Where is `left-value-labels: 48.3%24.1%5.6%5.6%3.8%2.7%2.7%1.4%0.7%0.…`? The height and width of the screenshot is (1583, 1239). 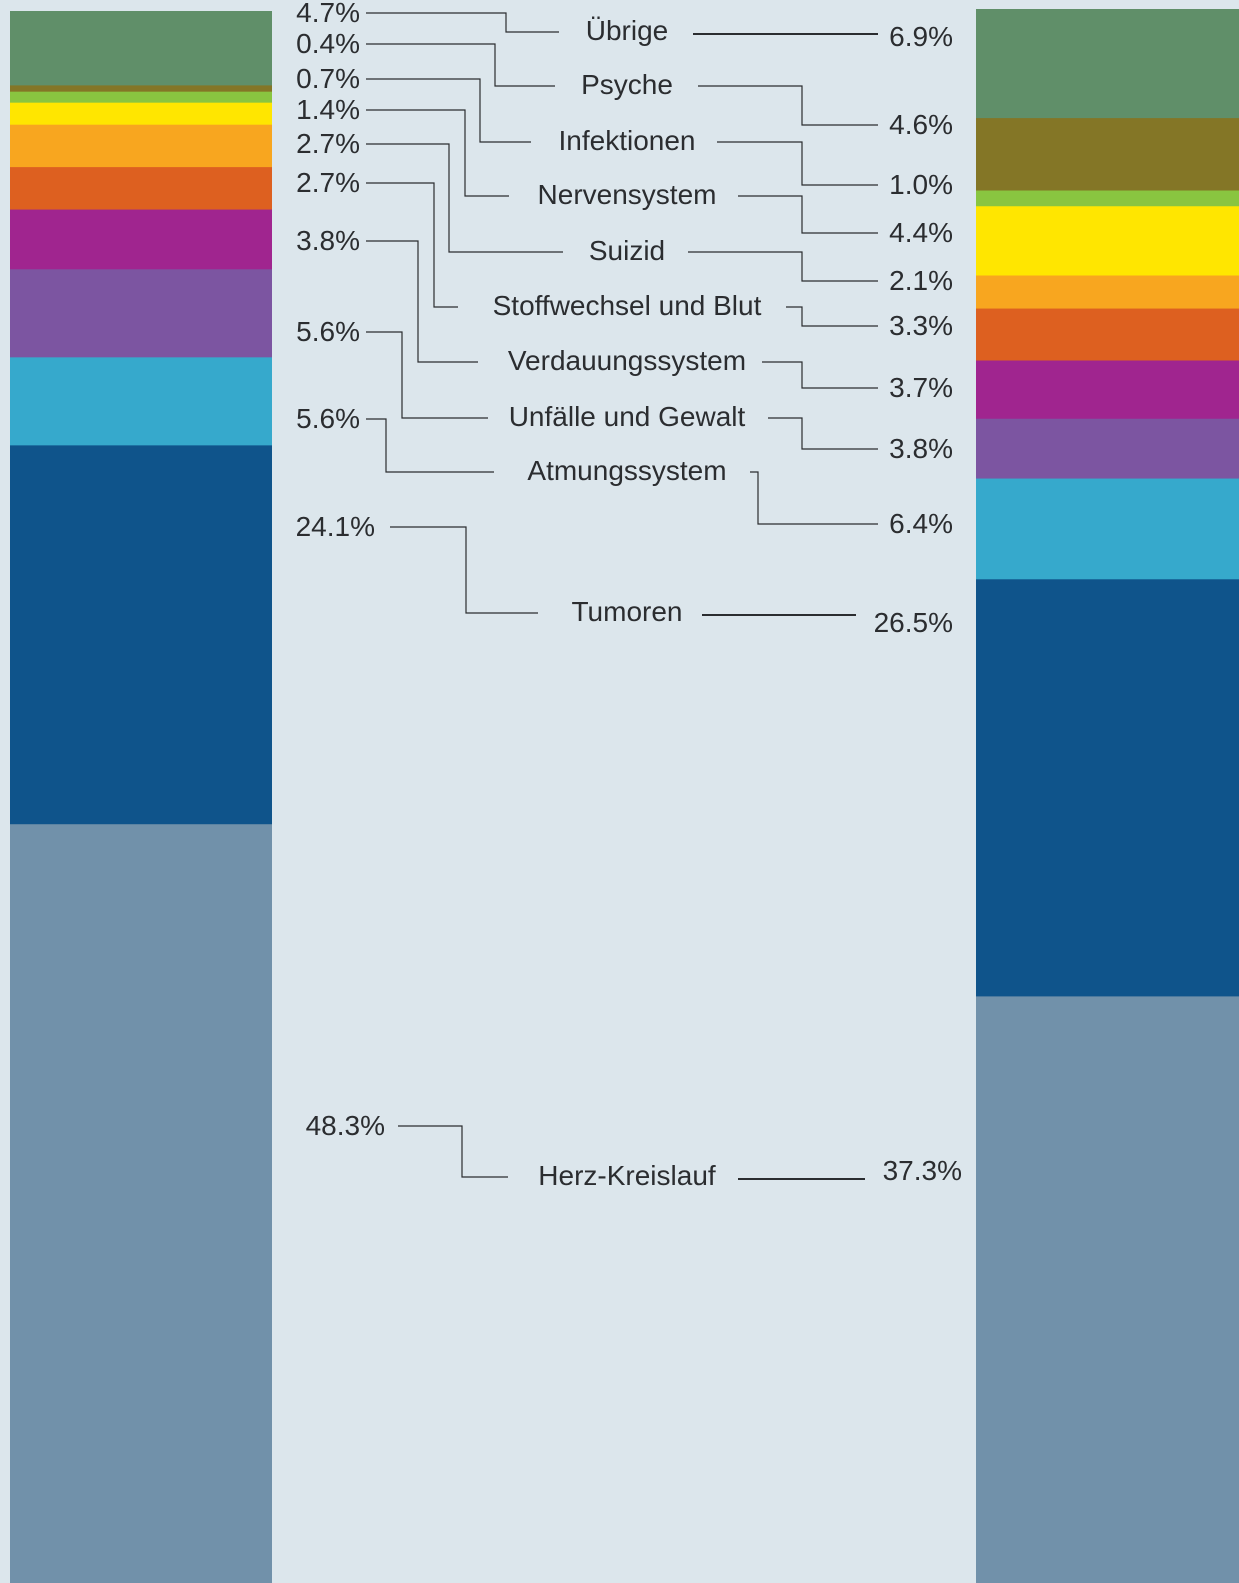 left-value-labels: 48.3%24.1%5.6%5.6%3.8%2.7%2.7%1.4%0.7%0.… is located at coordinates (340, 570).